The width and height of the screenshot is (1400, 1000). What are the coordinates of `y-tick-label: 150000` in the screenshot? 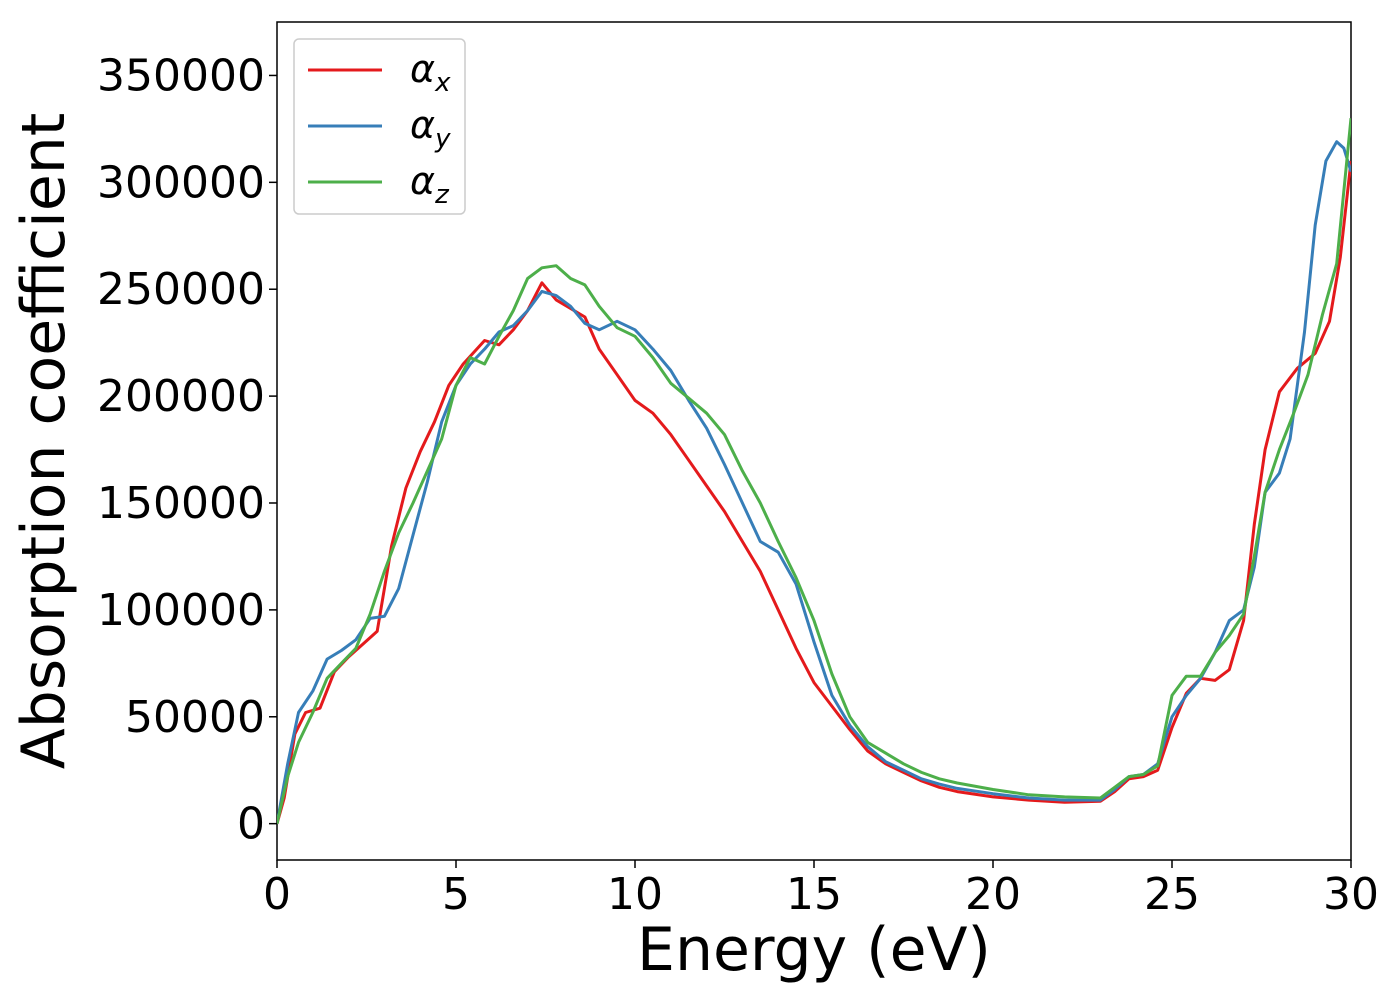 It's located at (181, 503).